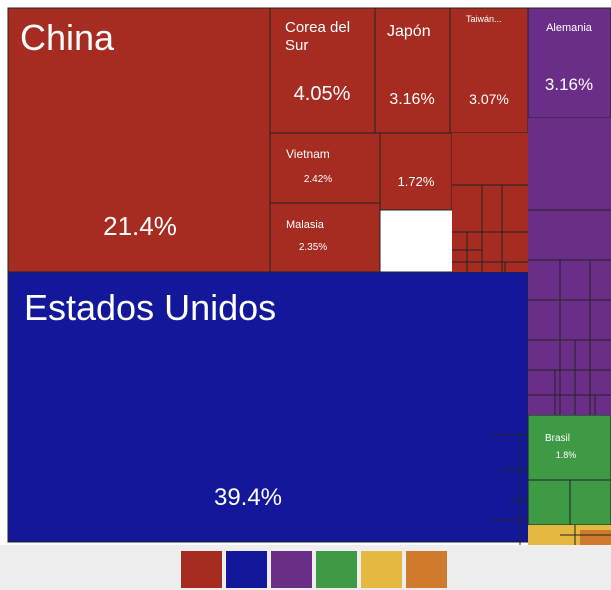 The height and width of the screenshot is (590, 611). Describe the element at coordinates (569, 266) in the screenshot. I see `small-purple-region` at that location.